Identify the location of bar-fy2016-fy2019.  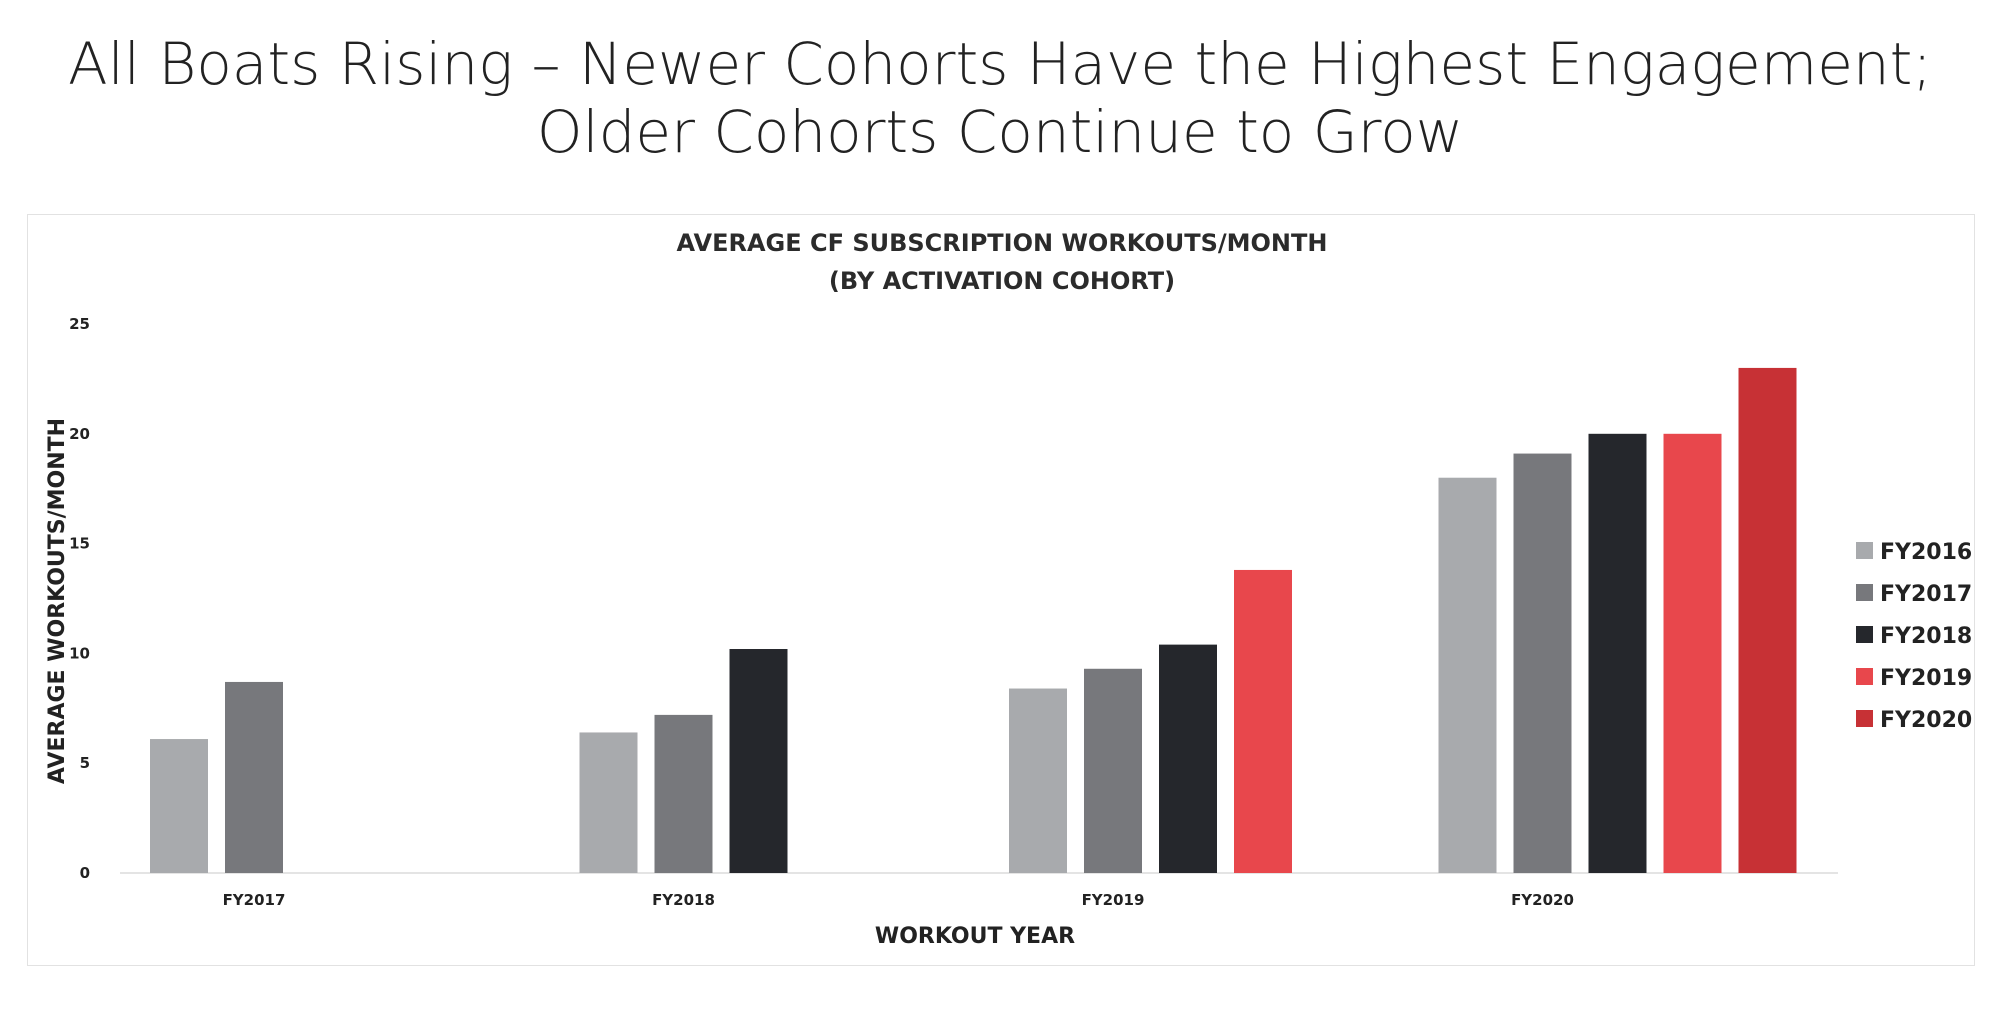
(1038, 780).